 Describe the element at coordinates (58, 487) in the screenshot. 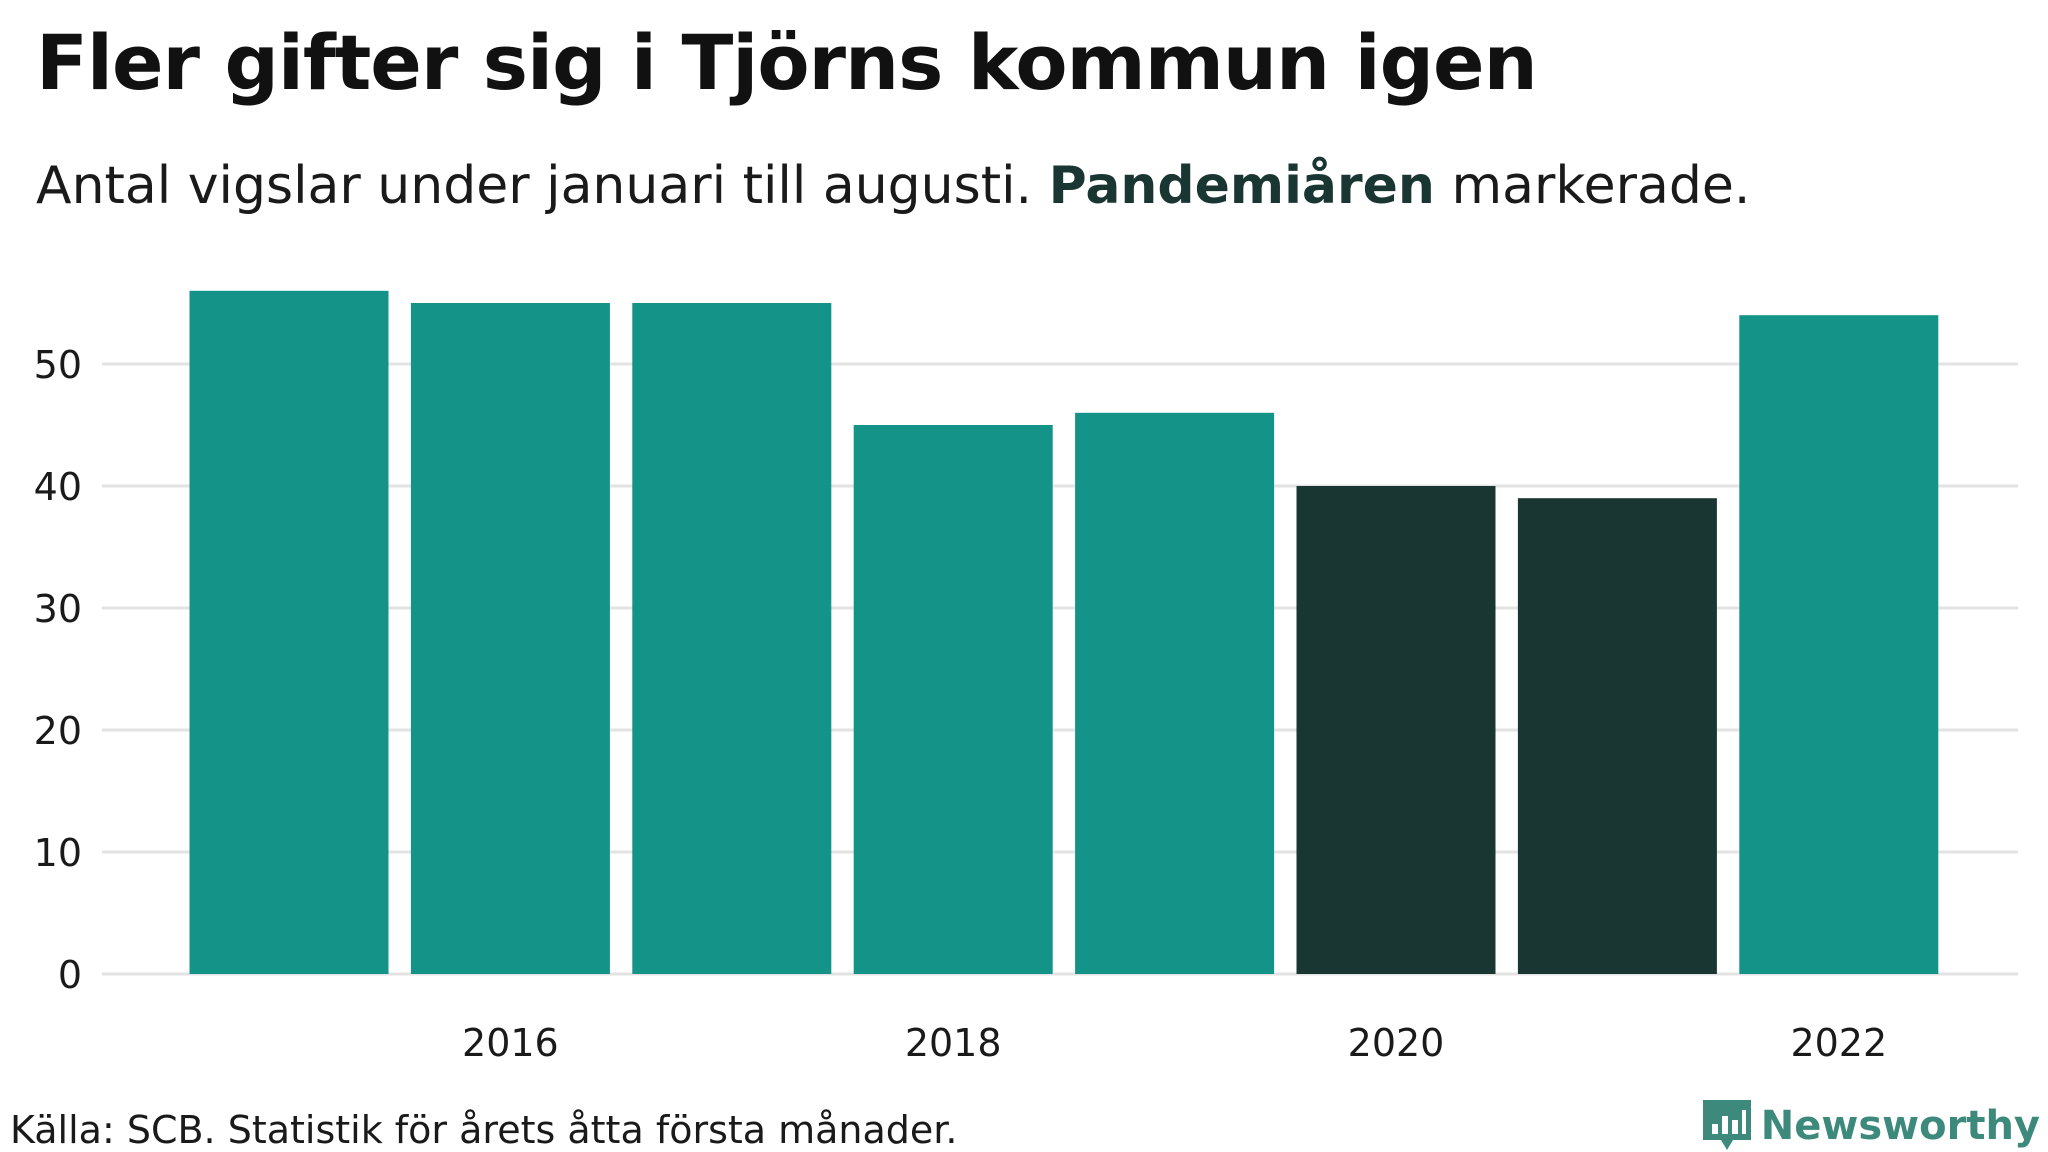

I see `y-tick-label: 40` at that location.